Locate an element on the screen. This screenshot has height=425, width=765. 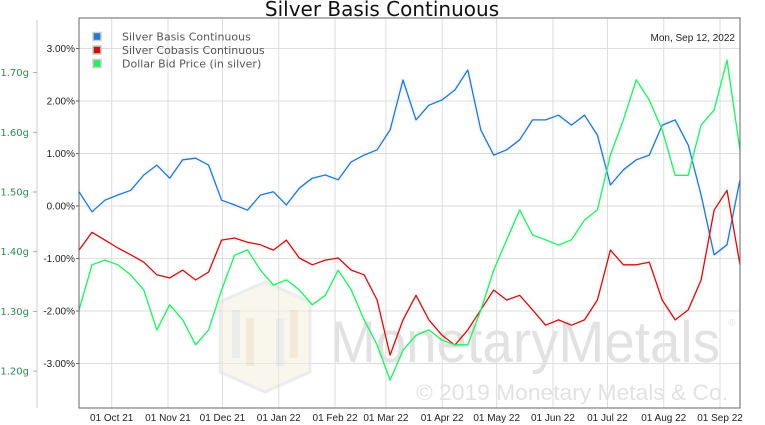
pct-tick-label: 1.00% is located at coordinates (61, 154).